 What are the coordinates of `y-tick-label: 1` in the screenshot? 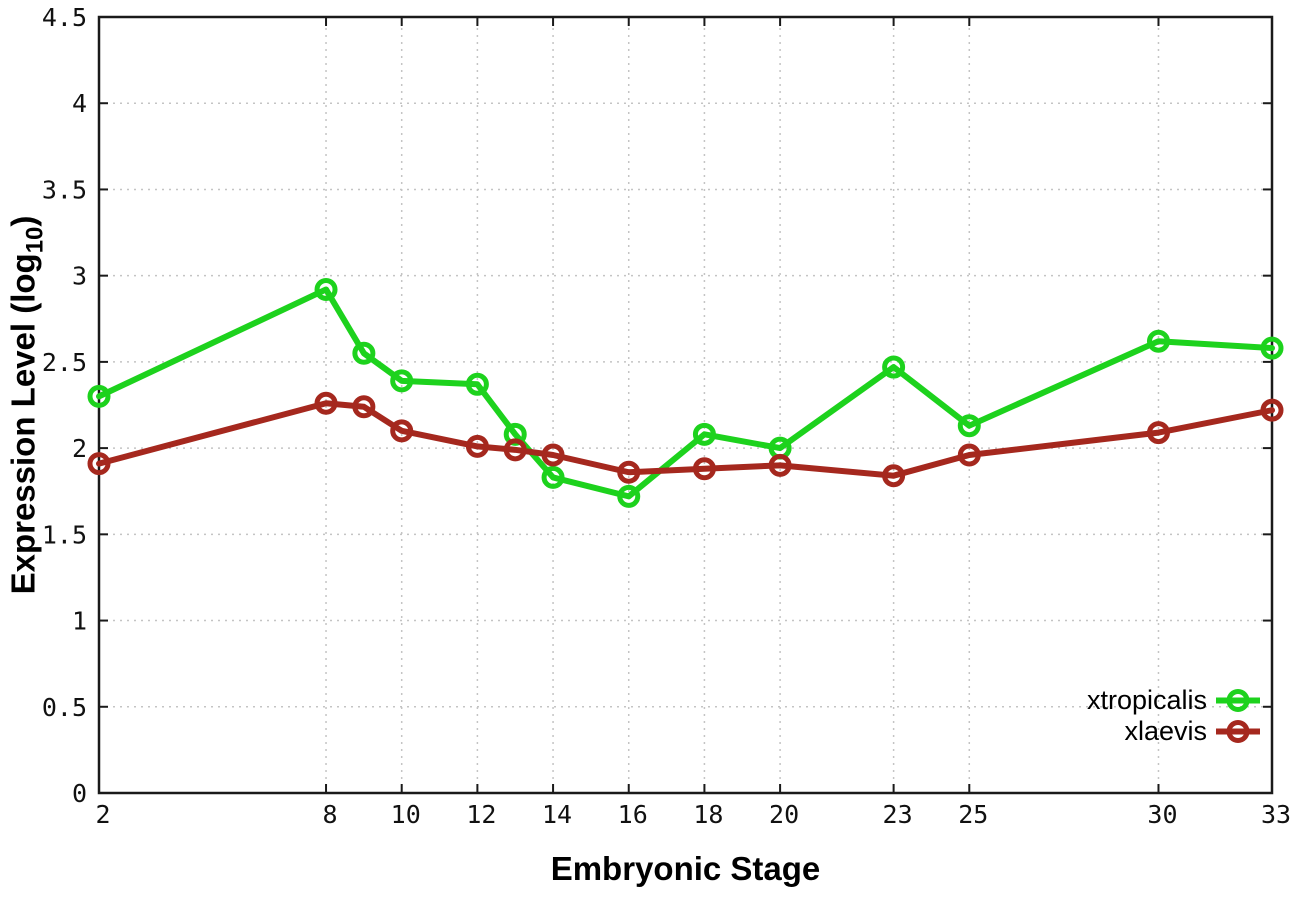 It's located at (79, 621).